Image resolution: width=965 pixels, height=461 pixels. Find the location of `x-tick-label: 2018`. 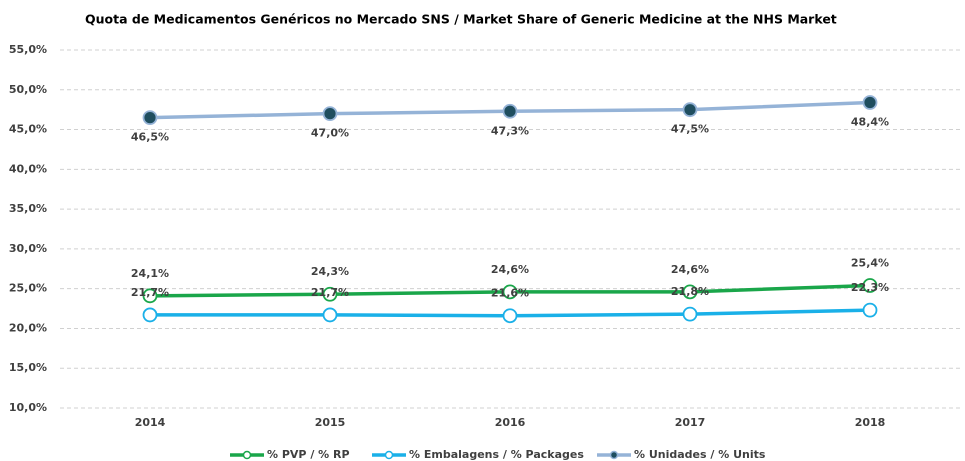

x-tick-label: 2018 is located at coordinates (870, 422).